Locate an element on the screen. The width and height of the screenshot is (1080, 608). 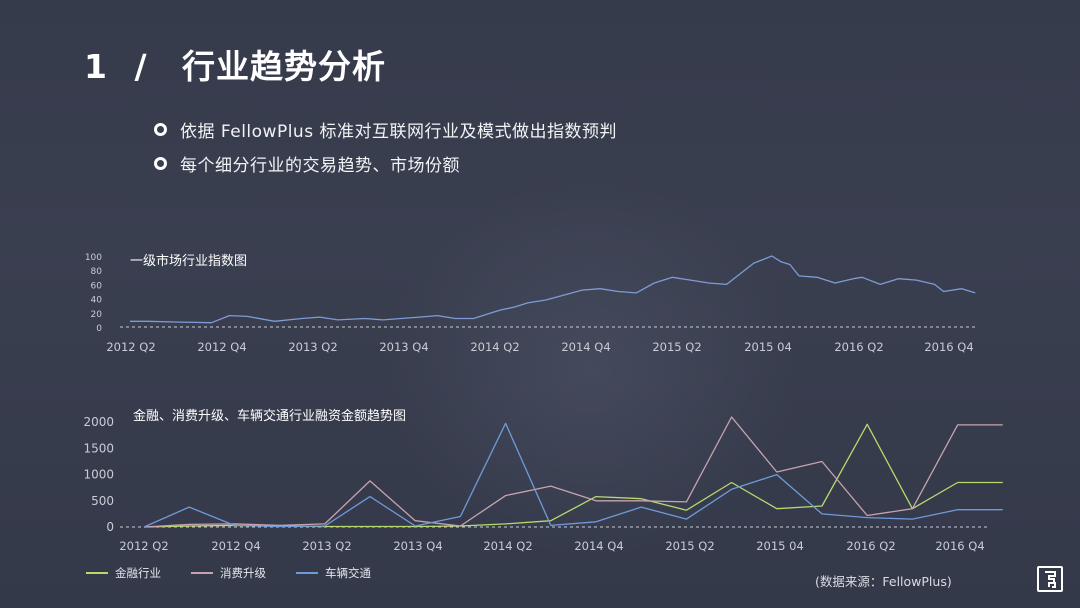
y-tick-label: 500 is located at coordinates (102, 501).